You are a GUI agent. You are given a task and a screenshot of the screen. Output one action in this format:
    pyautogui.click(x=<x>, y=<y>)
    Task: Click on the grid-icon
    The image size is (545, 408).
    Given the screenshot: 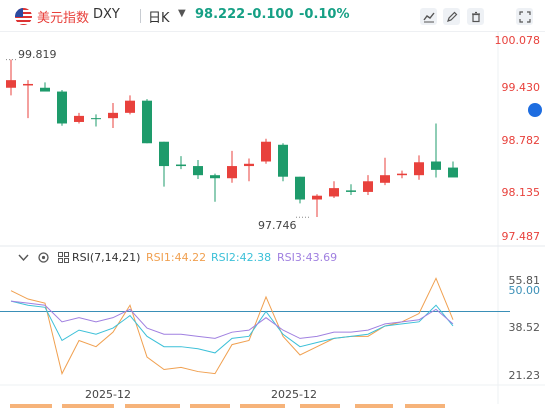 What is the action you would take?
    pyautogui.click(x=63, y=257)
    